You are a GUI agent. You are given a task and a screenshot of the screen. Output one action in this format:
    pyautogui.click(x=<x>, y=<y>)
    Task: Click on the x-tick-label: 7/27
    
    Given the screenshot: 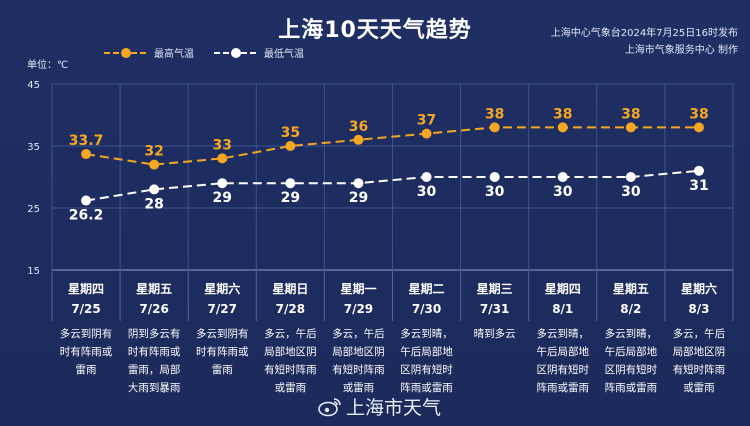 What is the action you would take?
    pyautogui.click(x=222, y=309)
    